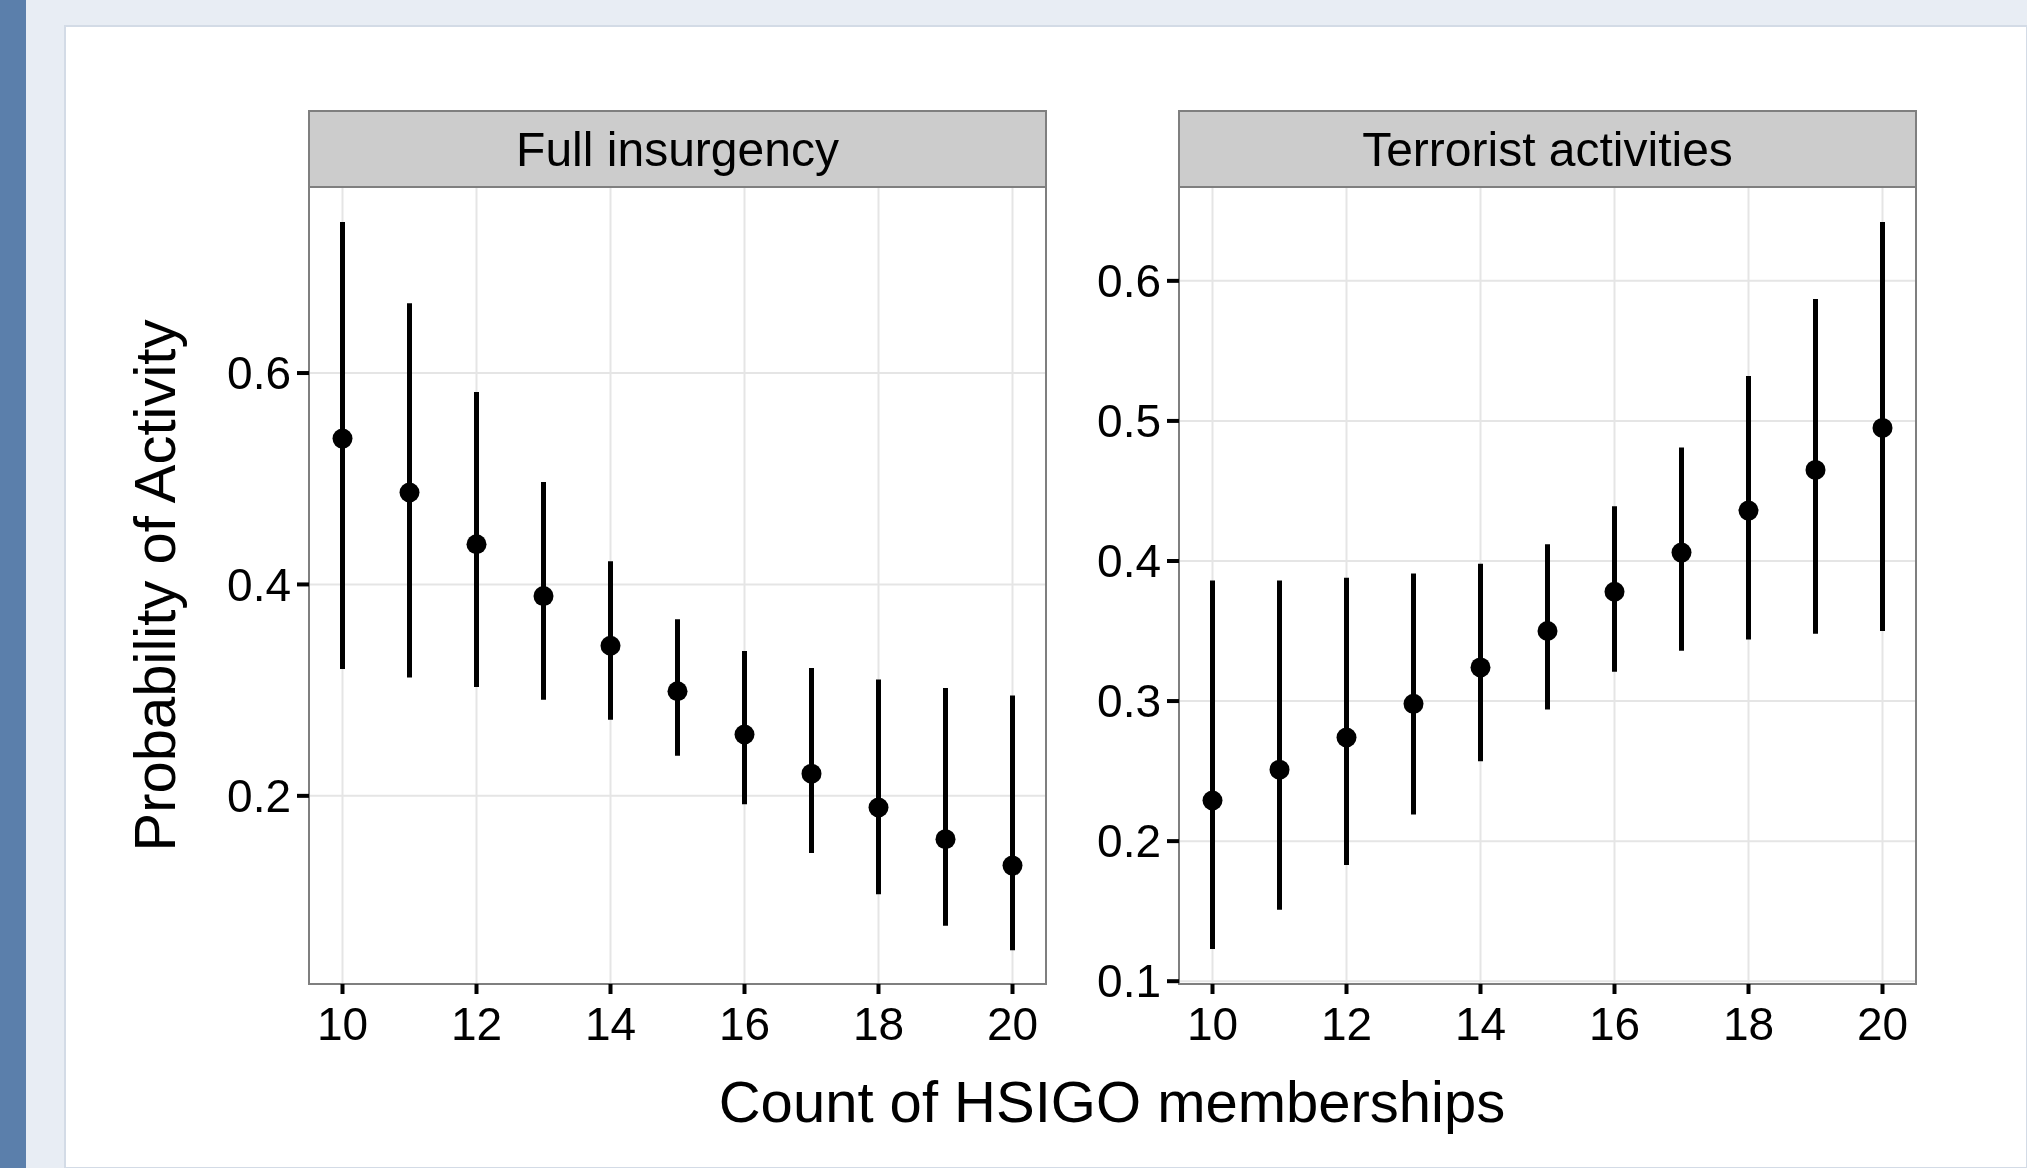 The height and width of the screenshot is (1168, 2027). Describe the element at coordinates (1129, 981) in the screenshot. I see `y-tick-label: 0.1` at that location.